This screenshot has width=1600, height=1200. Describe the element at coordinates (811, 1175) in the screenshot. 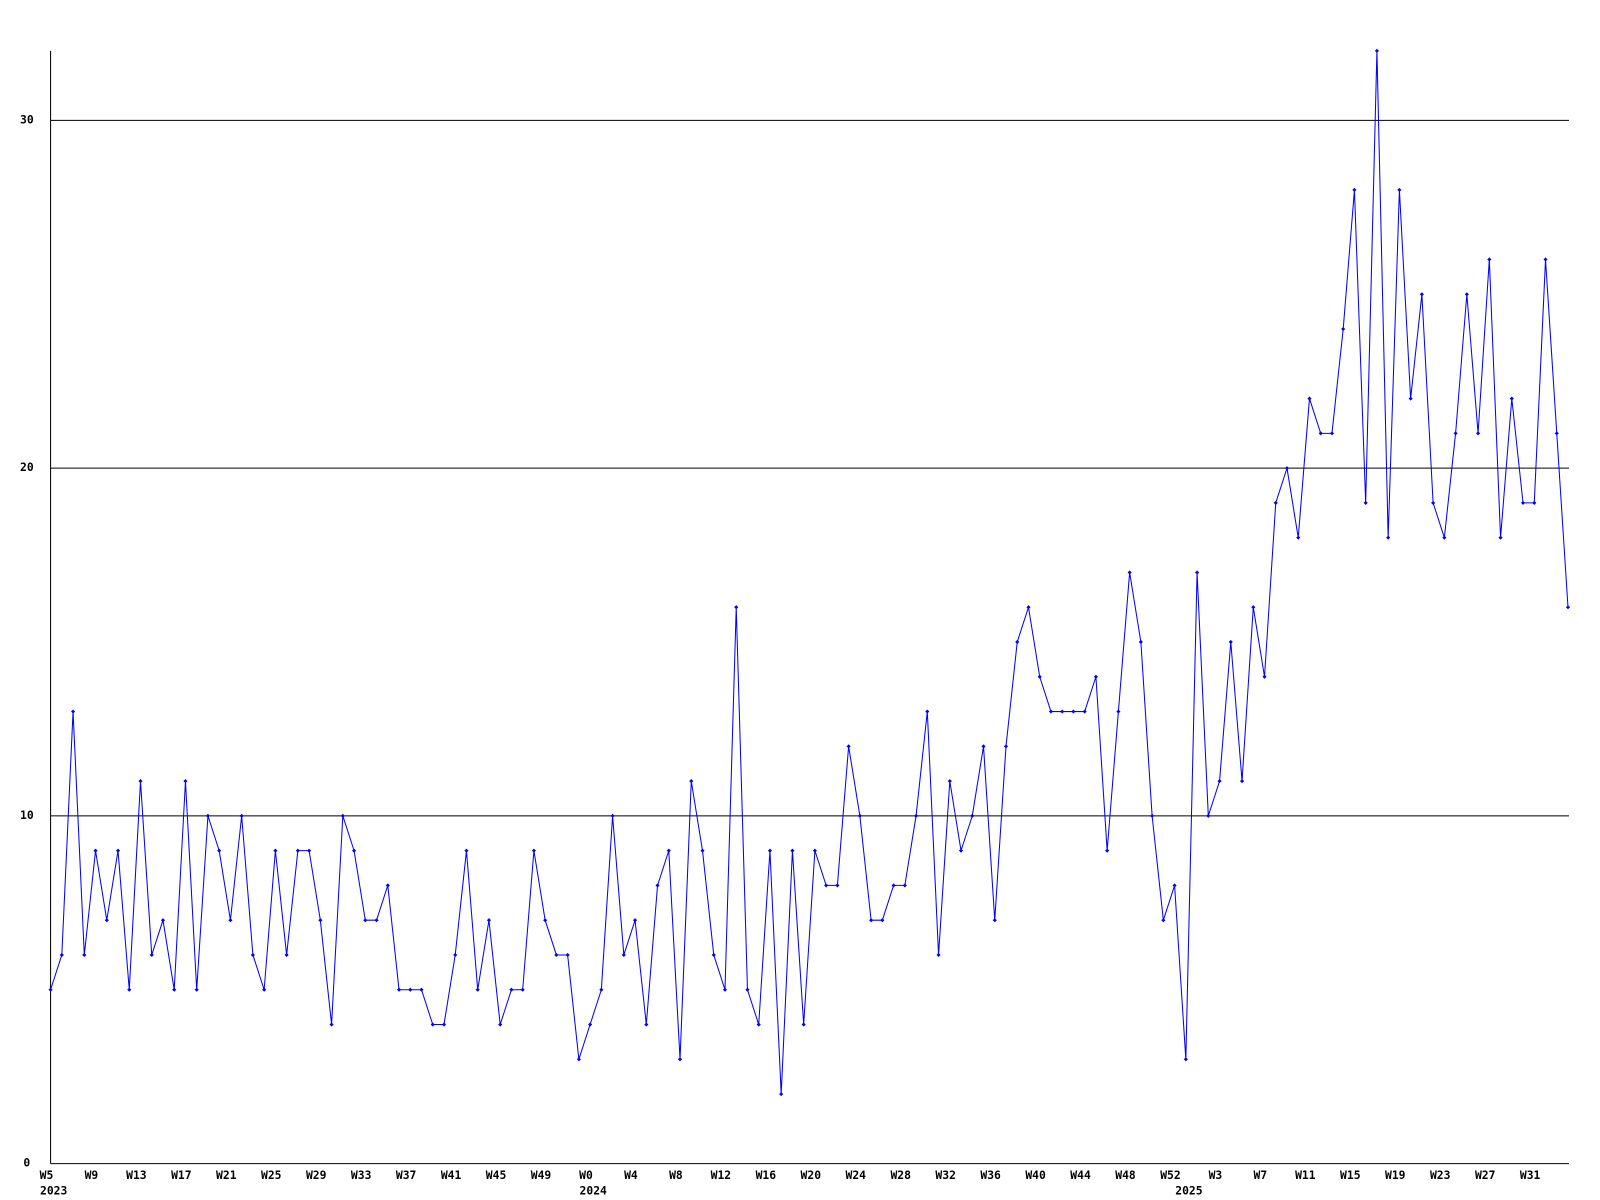

I see `x-tick-label: W20` at that location.